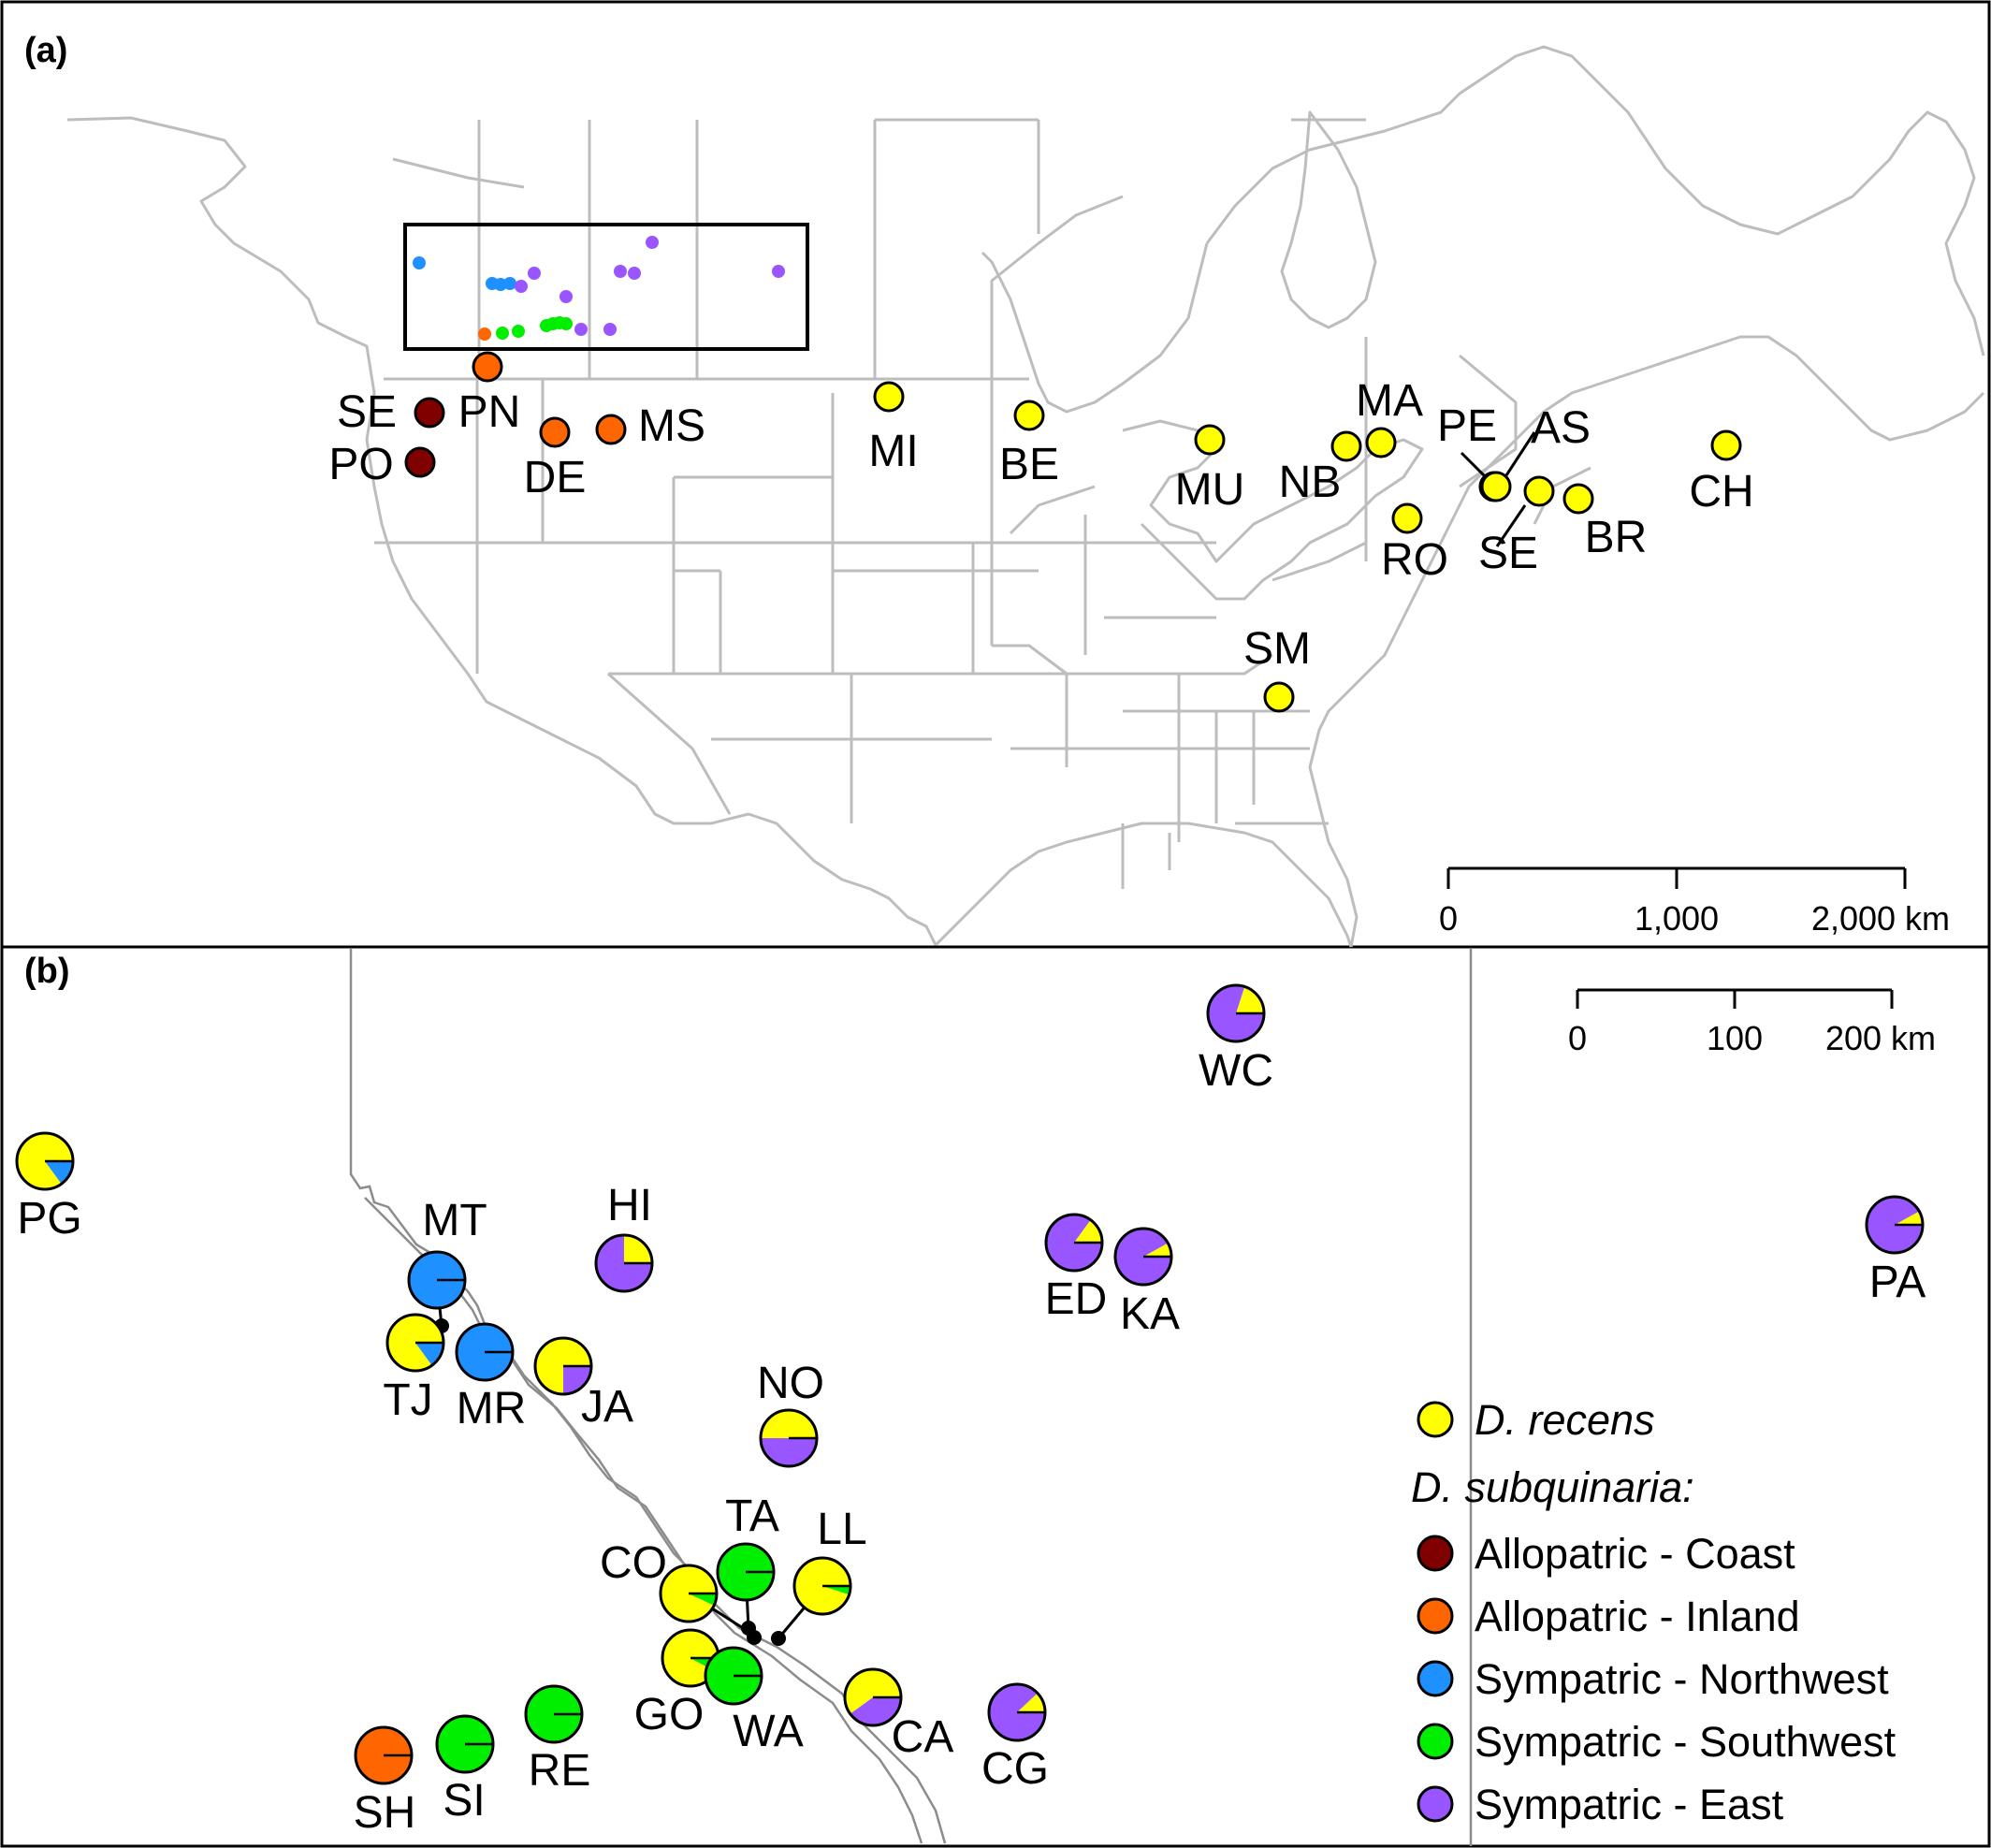  I want to click on legend-east-label: Sympatric - East, so click(1629, 1804).